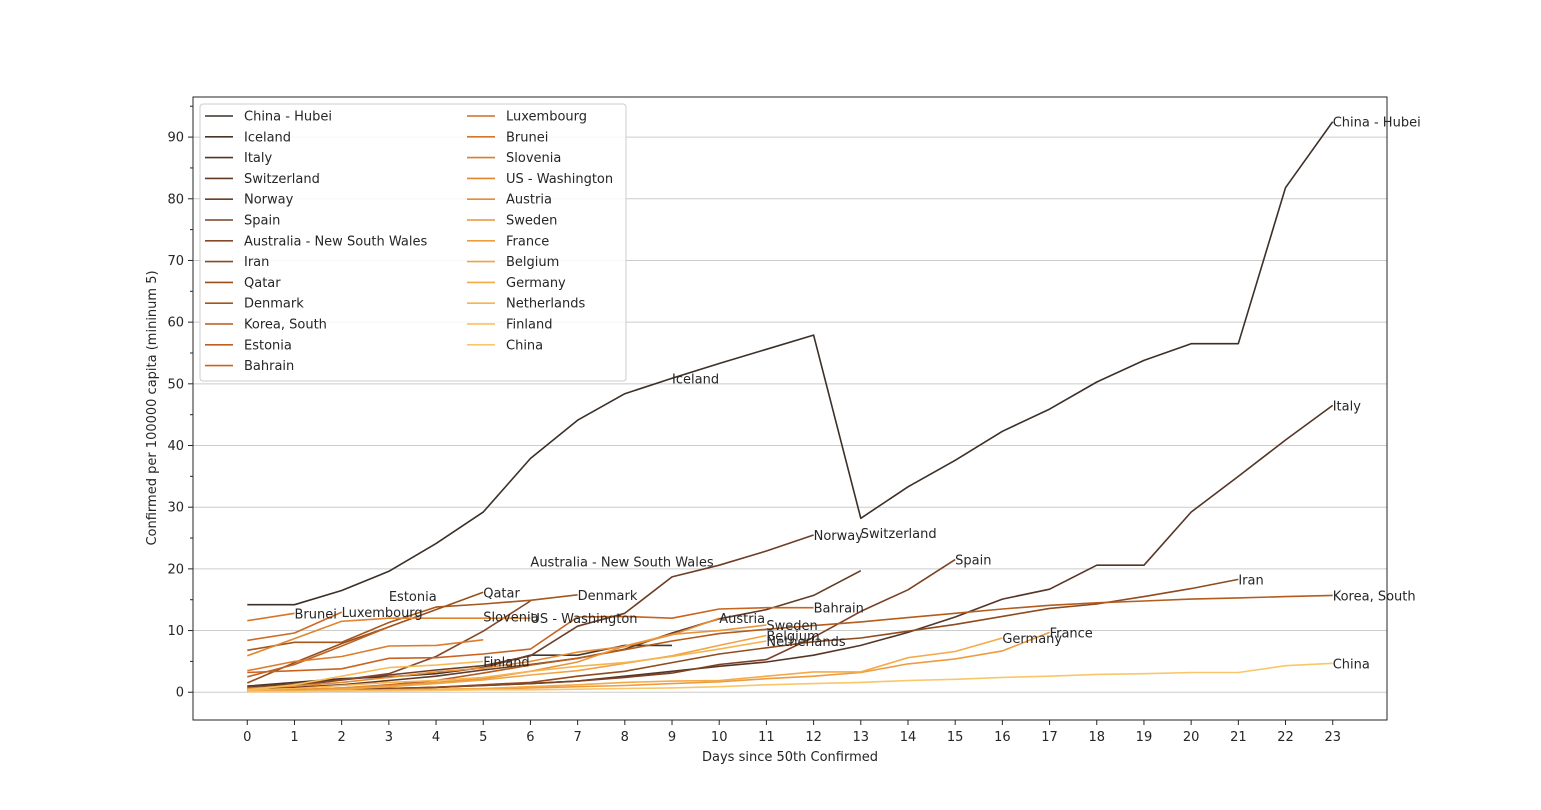 This screenshot has width=1541, height=810. I want to click on x-tick-label-21: 21, so click(1238, 737).